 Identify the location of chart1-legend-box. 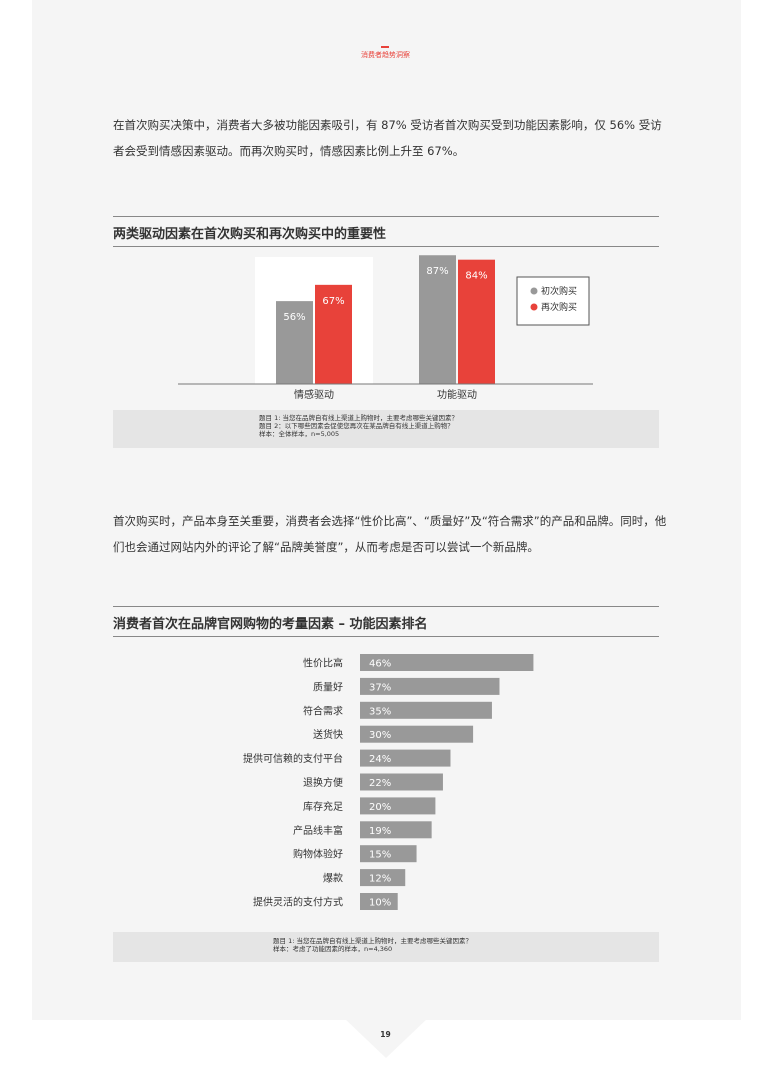
(553, 301).